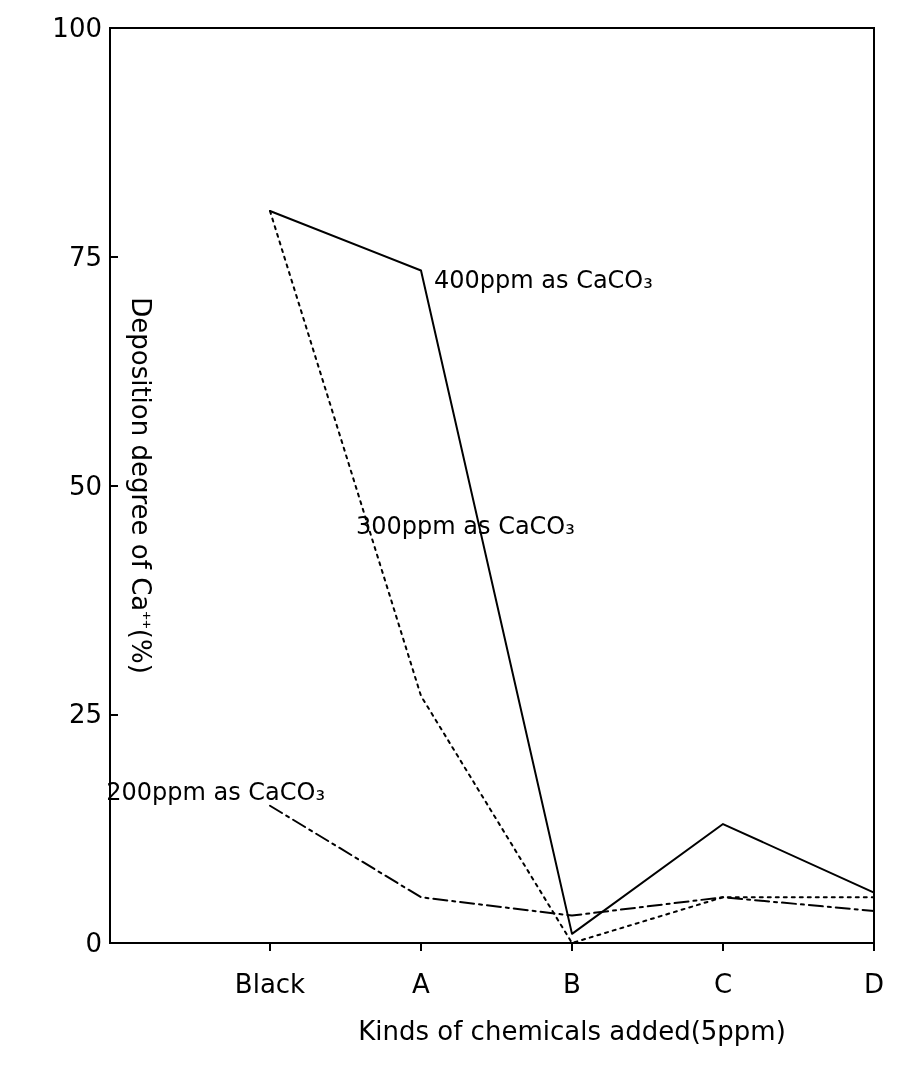 Image resolution: width=907 pixels, height=1084 pixels. What do you see at coordinates (543, 280) in the screenshot?
I see `series-label: 400ppm as CaCO₃` at bounding box center [543, 280].